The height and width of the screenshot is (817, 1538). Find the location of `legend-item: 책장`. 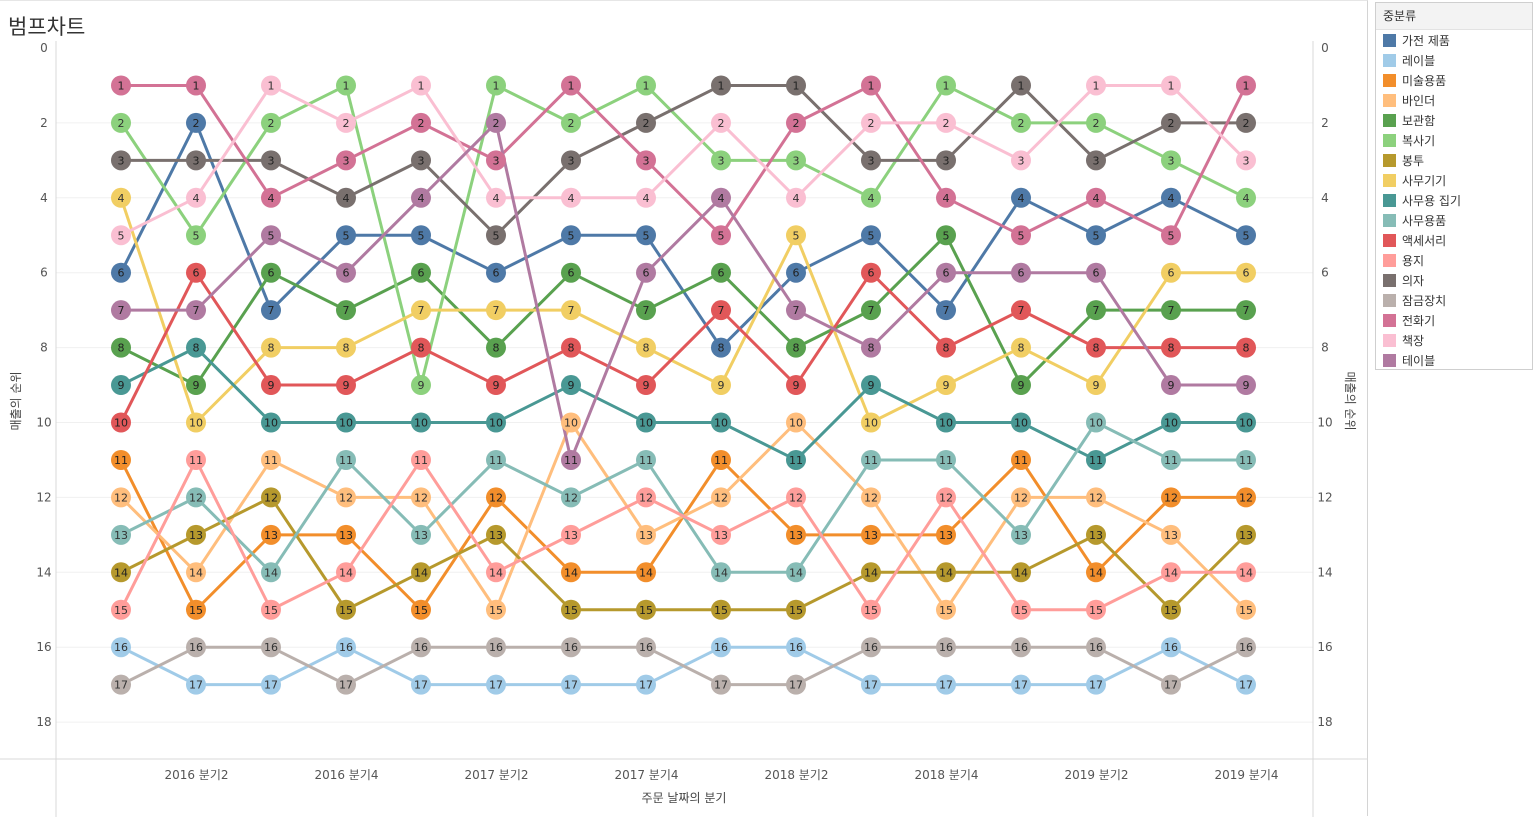

legend-item: 책장 is located at coordinates (1454, 340).